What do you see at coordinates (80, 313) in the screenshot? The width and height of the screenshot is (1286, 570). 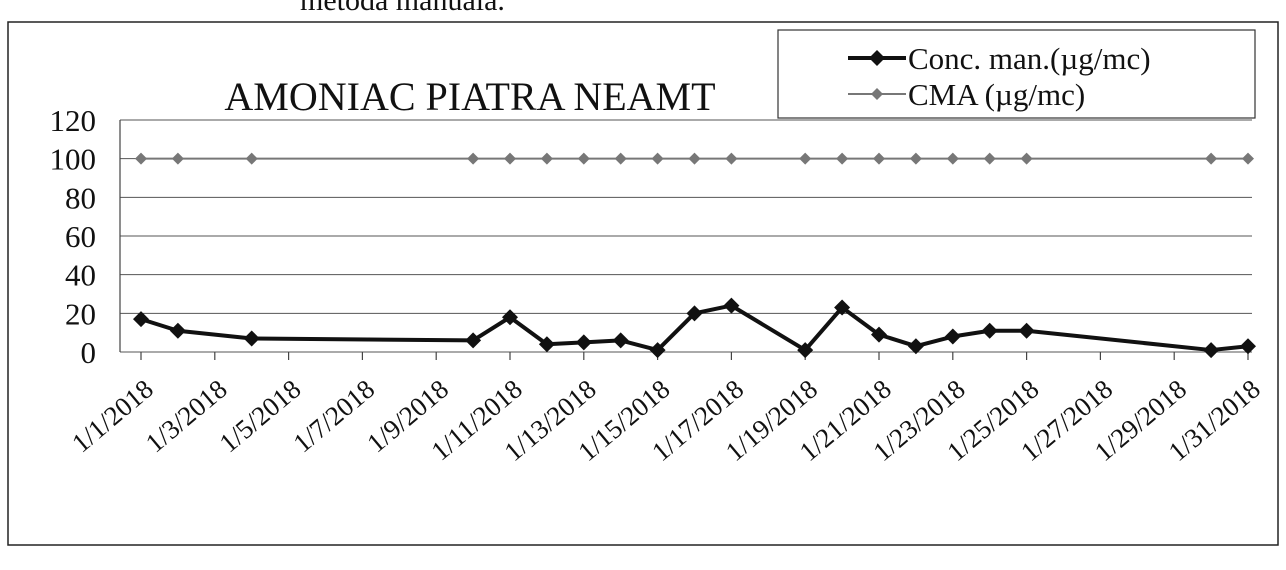 I see `y-tick-label: 20` at bounding box center [80, 313].